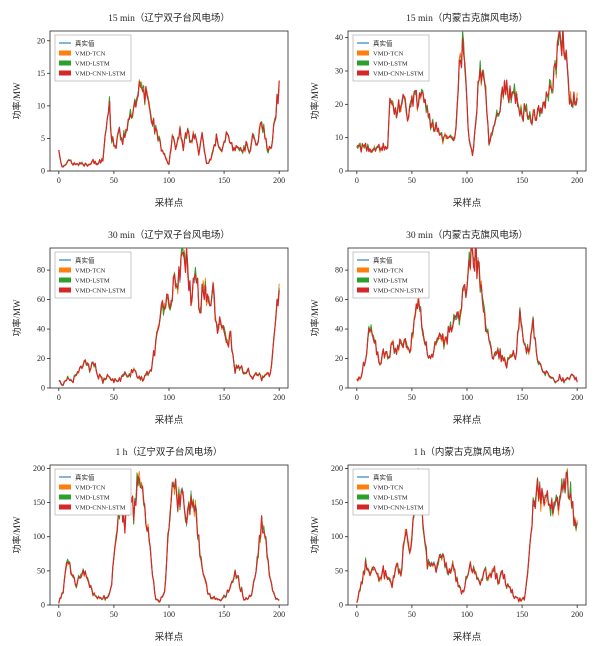  What do you see at coordinates (41, 299) in the screenshot?
I see `y-tick-label: 60` at bounding box center [41, 299].